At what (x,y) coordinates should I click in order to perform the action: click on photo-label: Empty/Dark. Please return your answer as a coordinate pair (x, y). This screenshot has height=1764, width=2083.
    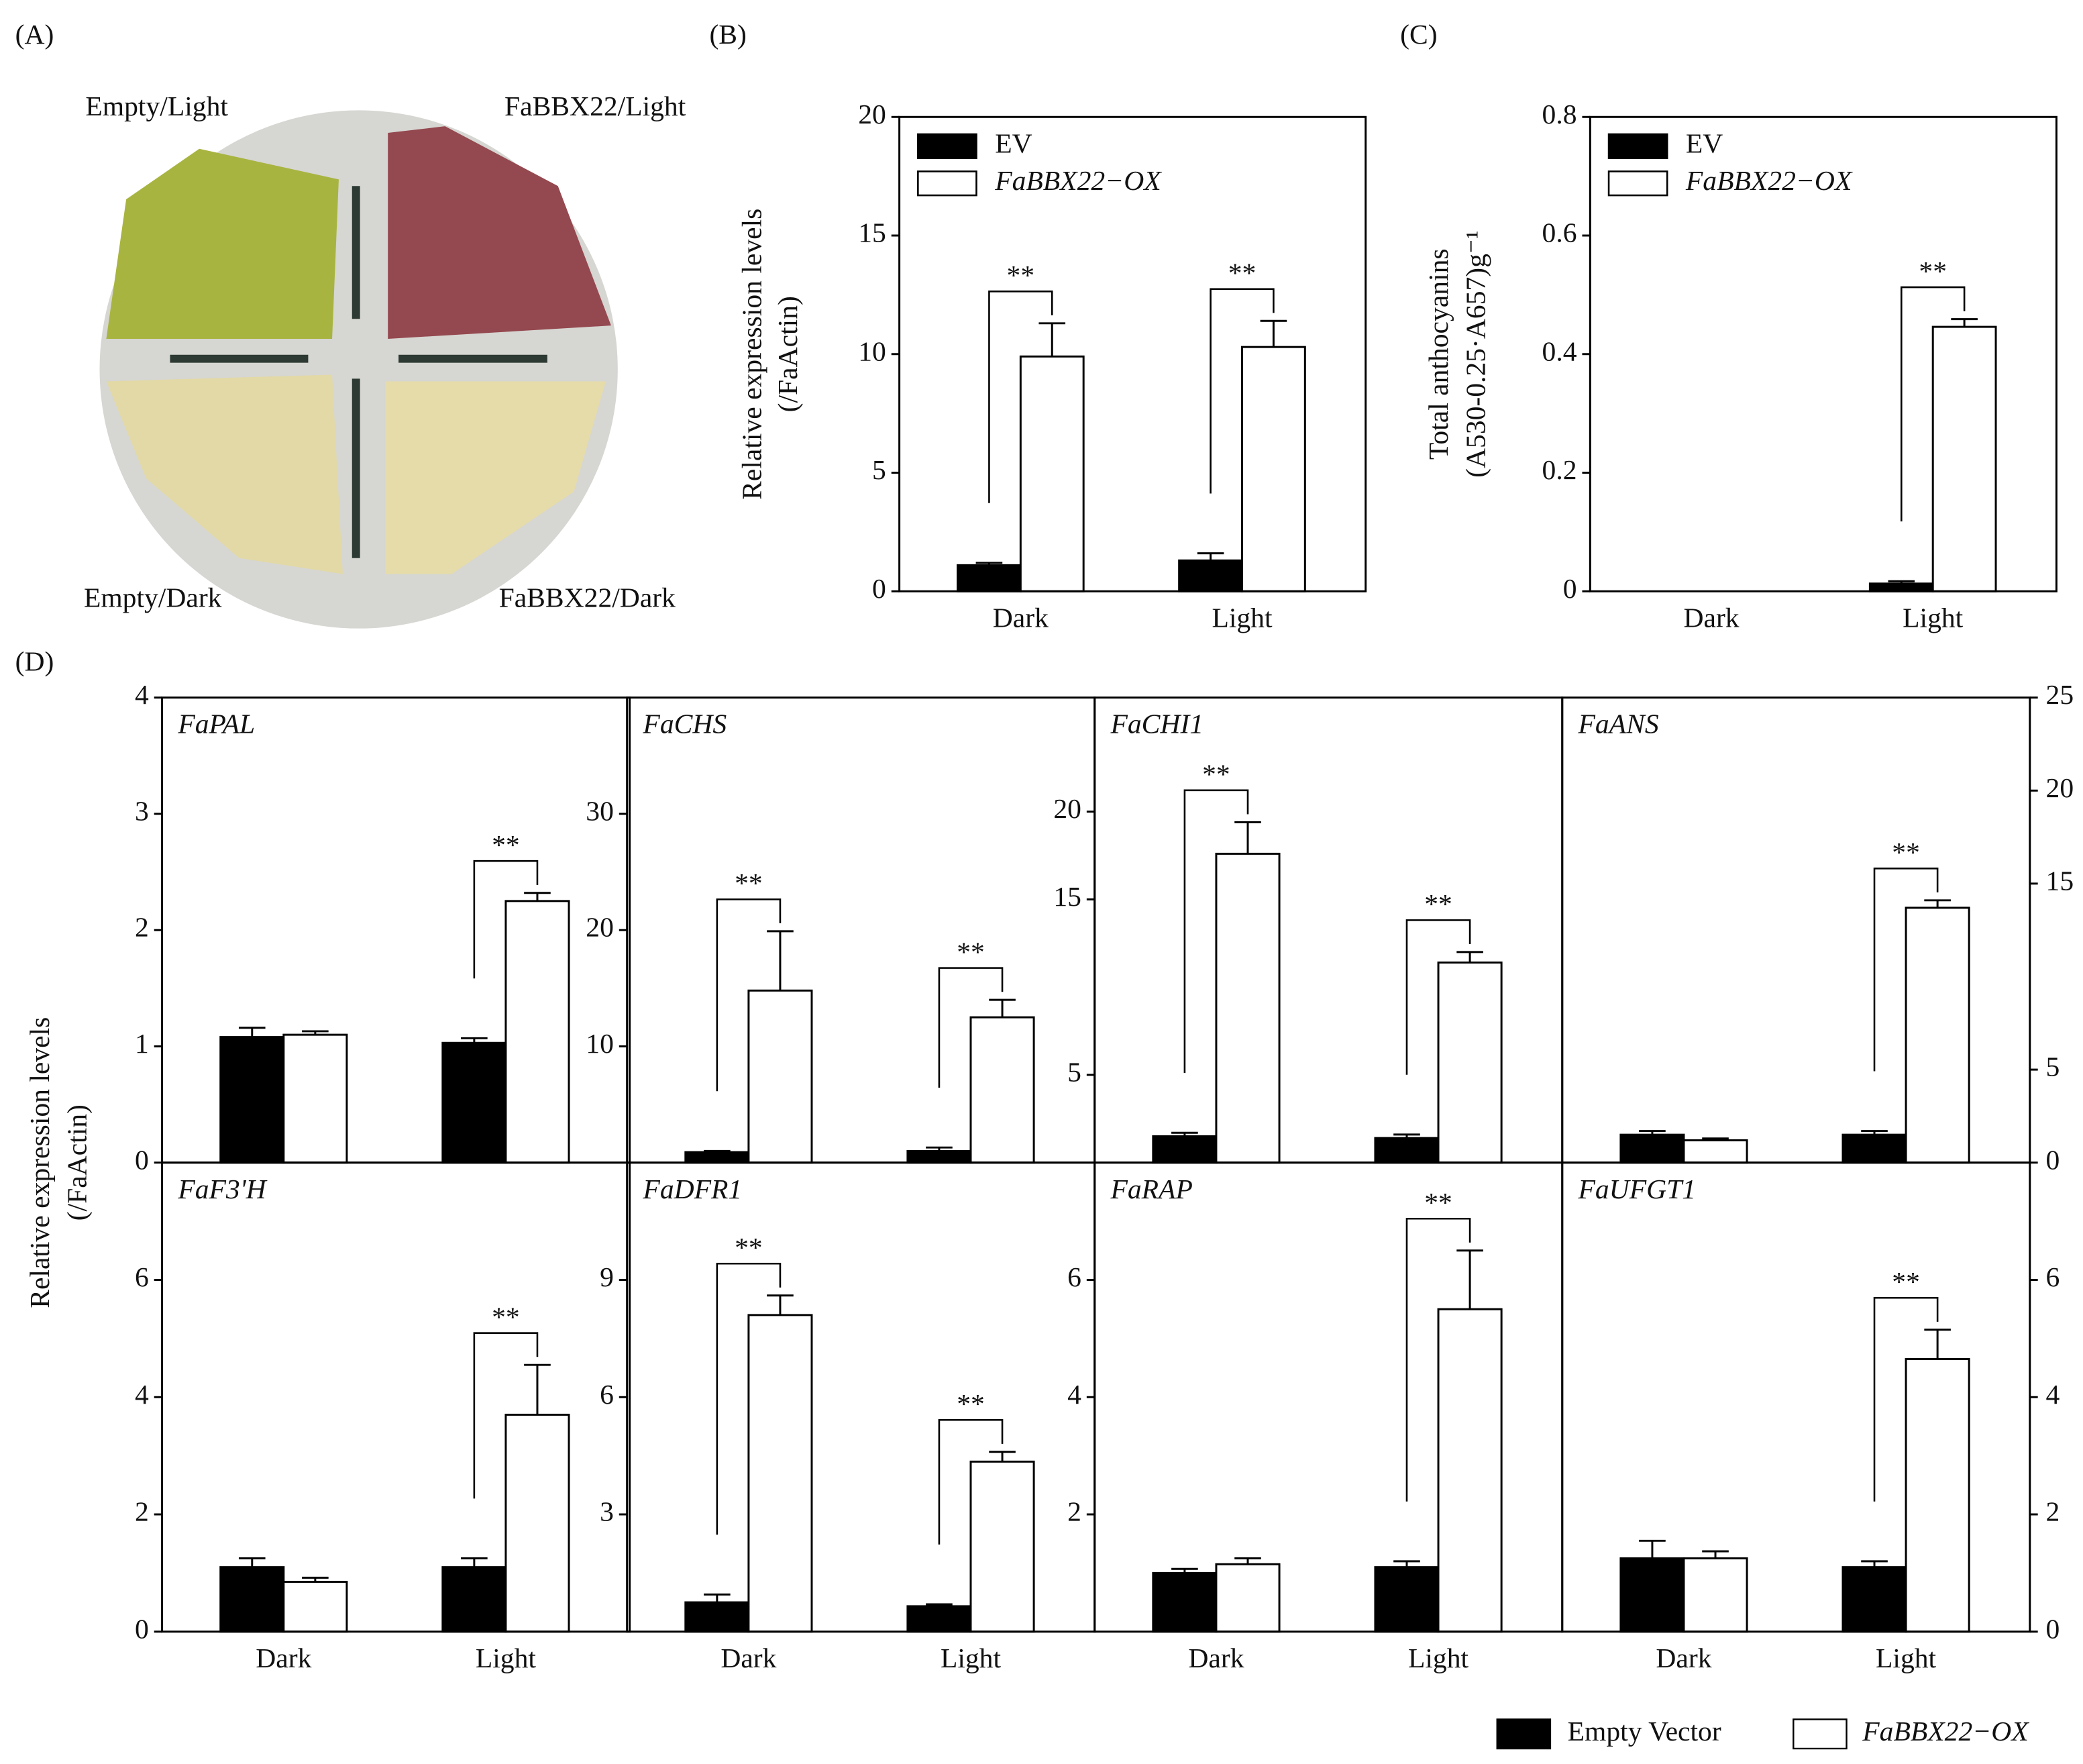
    Looking at the image, I should click on (153, 597).